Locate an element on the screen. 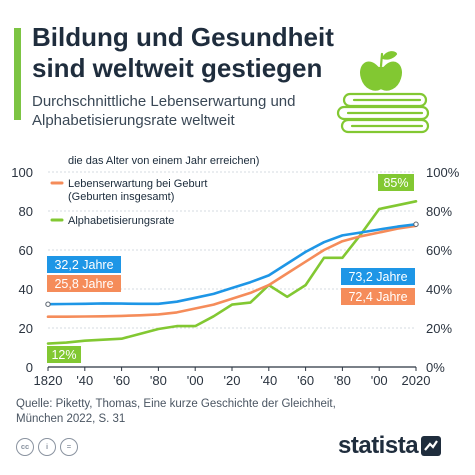 Image resolution: width=475 pixels, height=475 pixels. green-end-label-box is located at coordinates (396, 182).